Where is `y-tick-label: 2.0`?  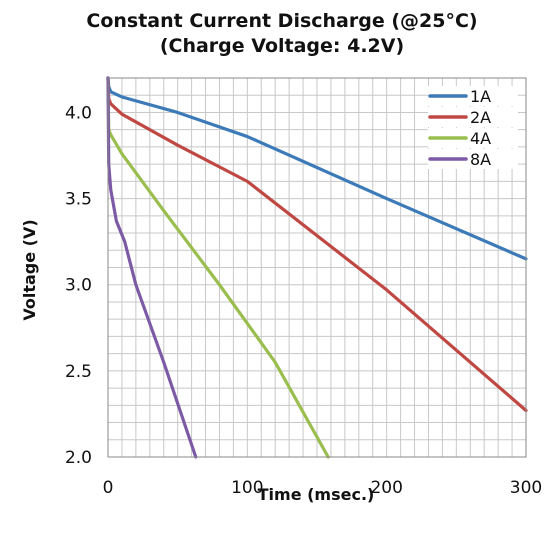 y-tick-label: 2.0 is located at coordinates (78, 458).